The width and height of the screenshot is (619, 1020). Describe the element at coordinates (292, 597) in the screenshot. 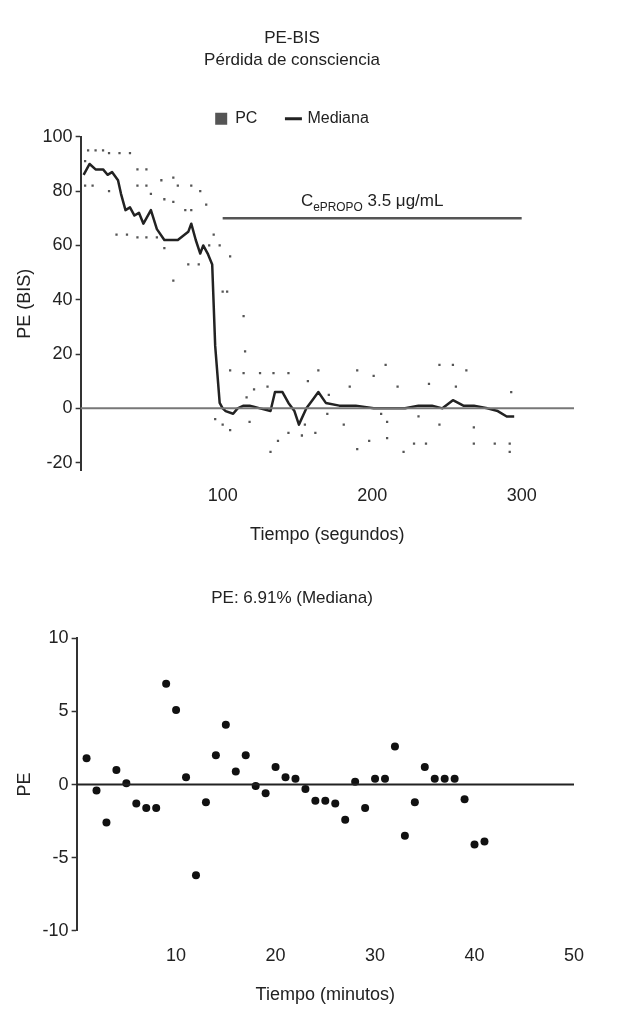

I see `chart-title: PE: 6.91% (Mediana)` at that location.